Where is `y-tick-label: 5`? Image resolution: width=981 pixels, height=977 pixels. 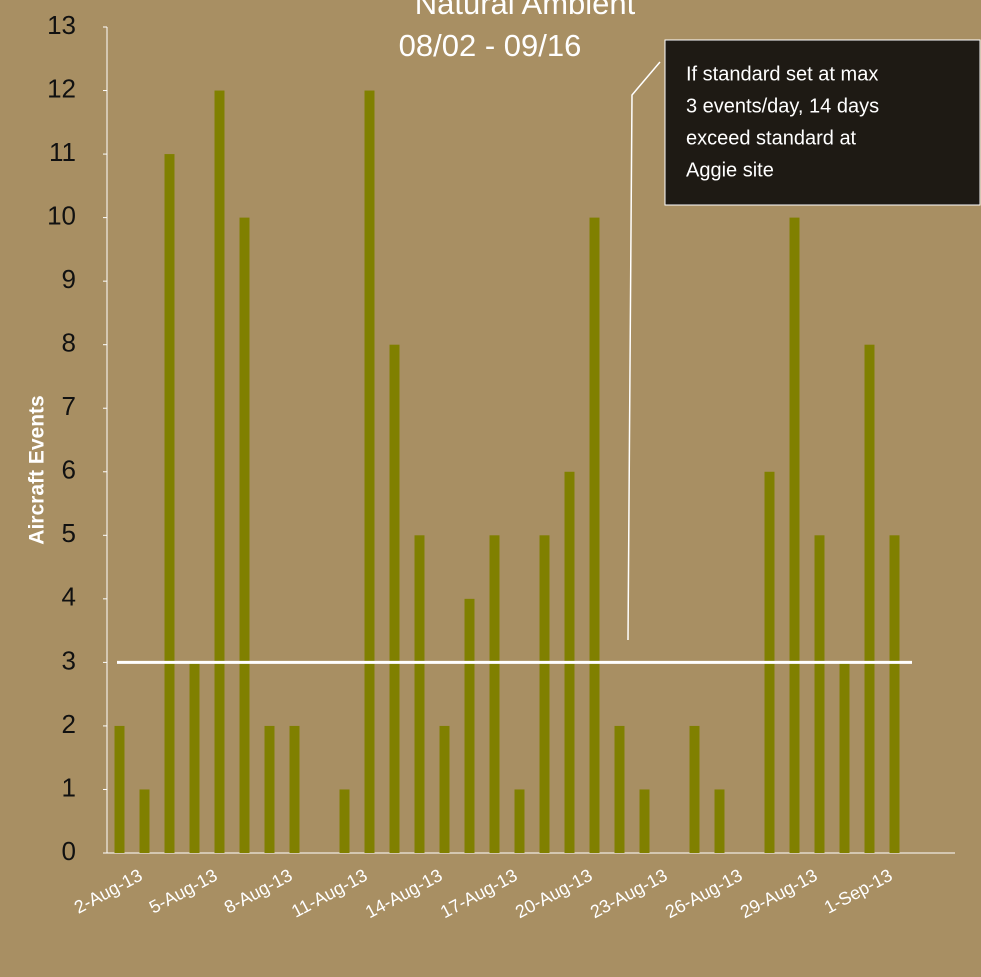
y-tick-label: 5 is located at coordinates (69, 533).